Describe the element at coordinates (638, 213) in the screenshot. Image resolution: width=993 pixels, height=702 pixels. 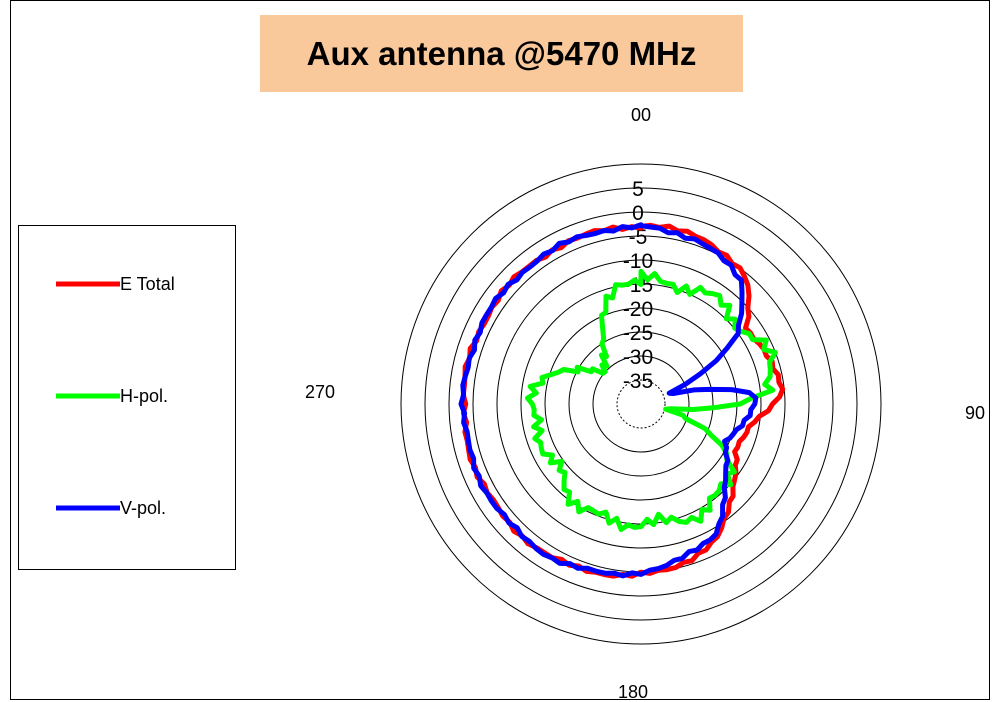
I see `radial-tick-label: 0` at that location.